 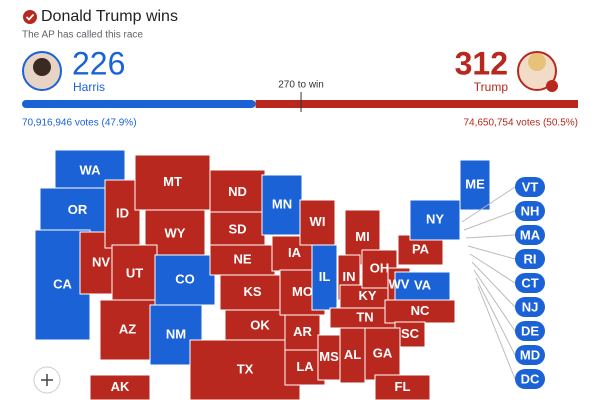 I want to click on state-label: IL, so click(x=325, y=276).